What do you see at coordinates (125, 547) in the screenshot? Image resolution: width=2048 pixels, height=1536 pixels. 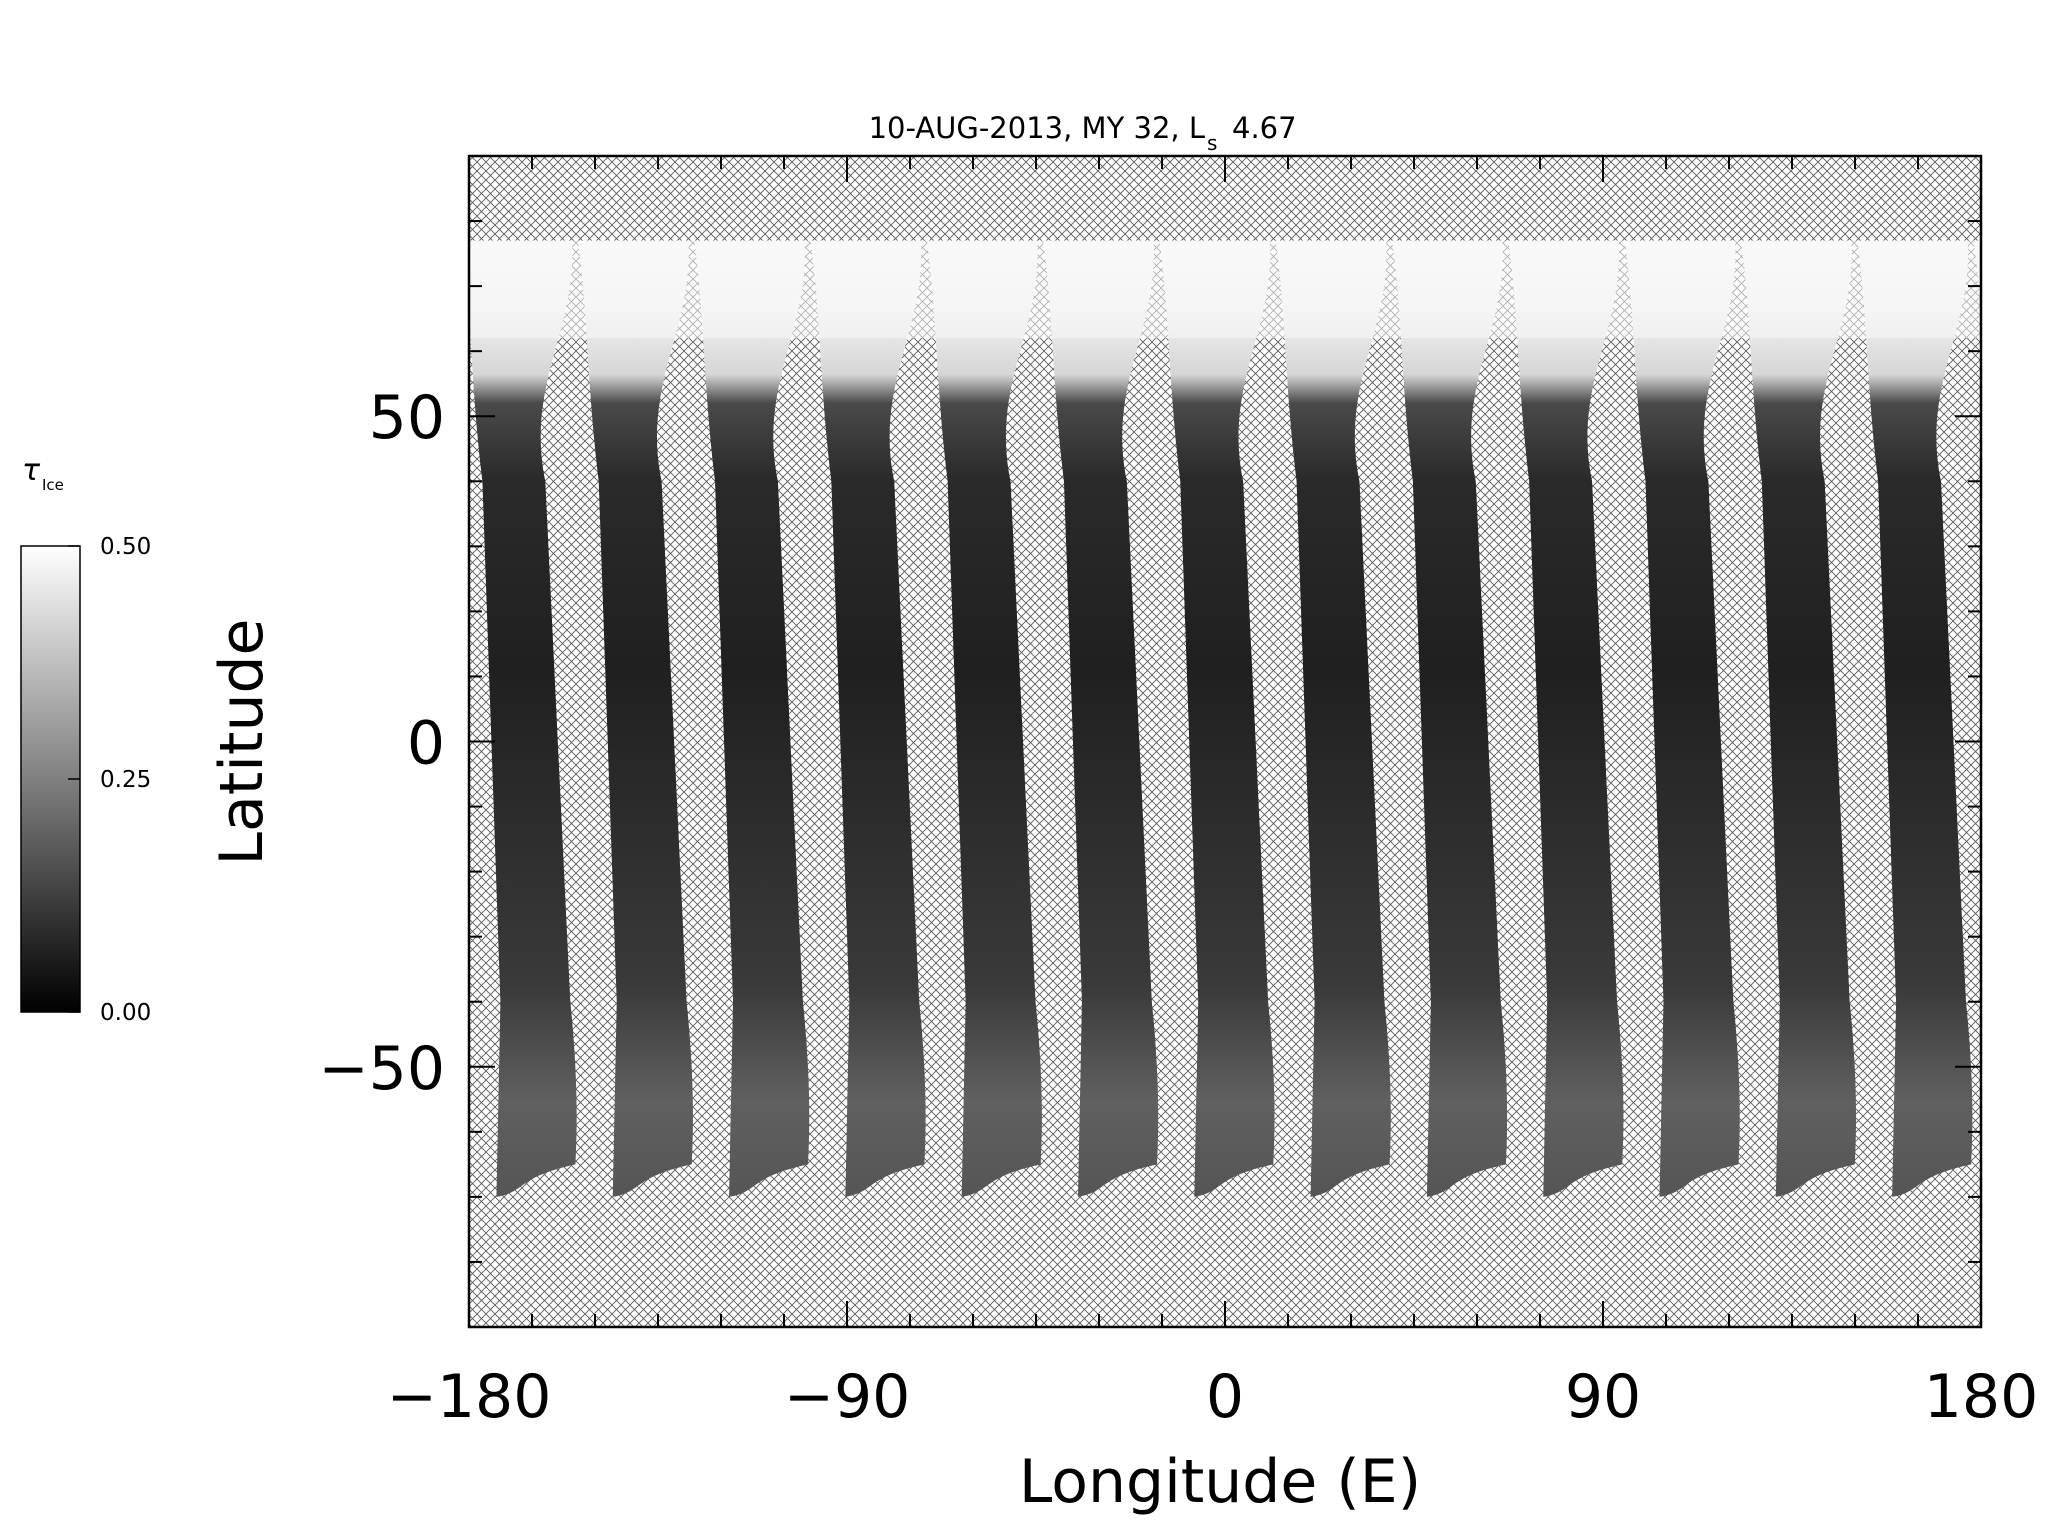 I see `colorbar-tick-label: 0.50` at bounding box center [125, 547].